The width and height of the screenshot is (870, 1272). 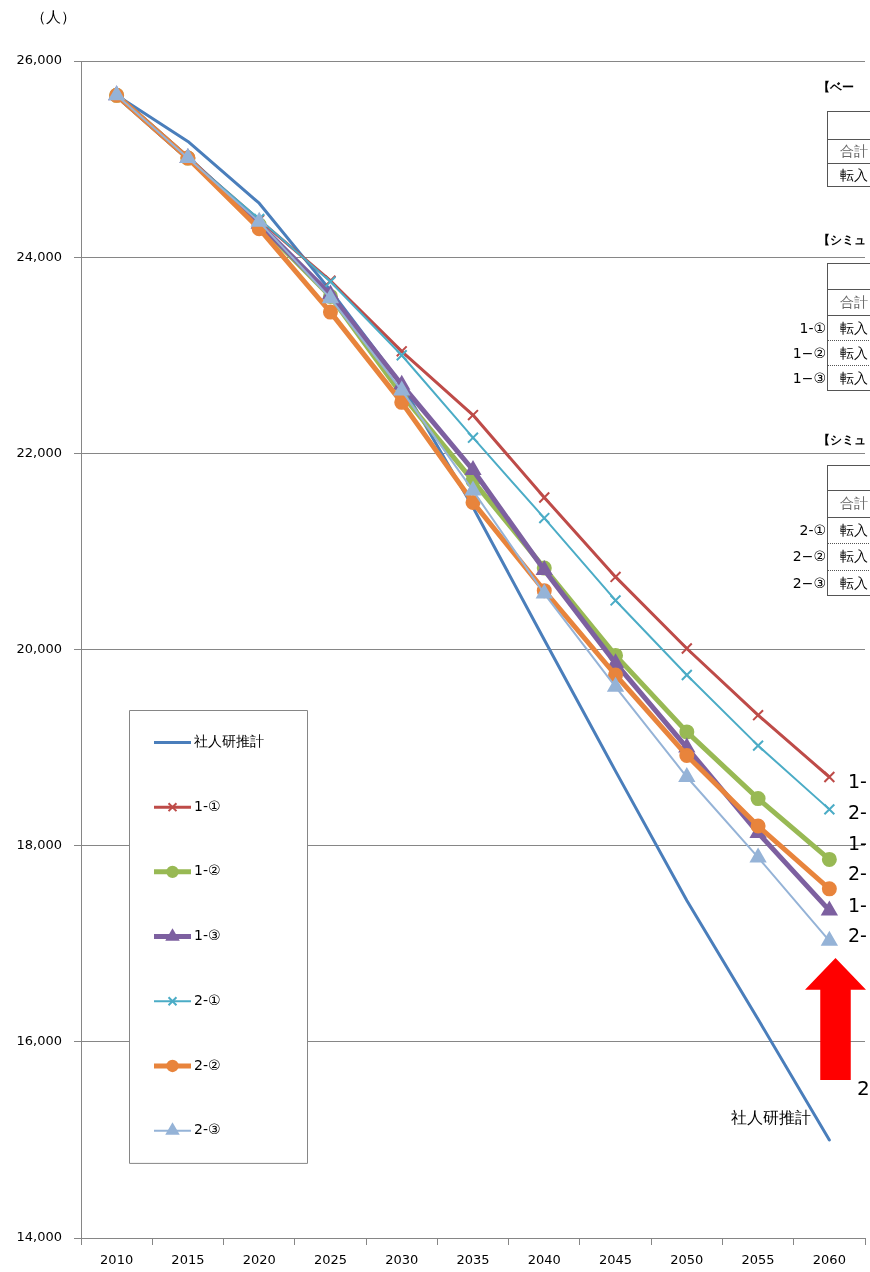 What do you see at coordinates (39, 648) in the screenshot?
I see `y-tick-label: 20,000` at bounding box center [39, 648].